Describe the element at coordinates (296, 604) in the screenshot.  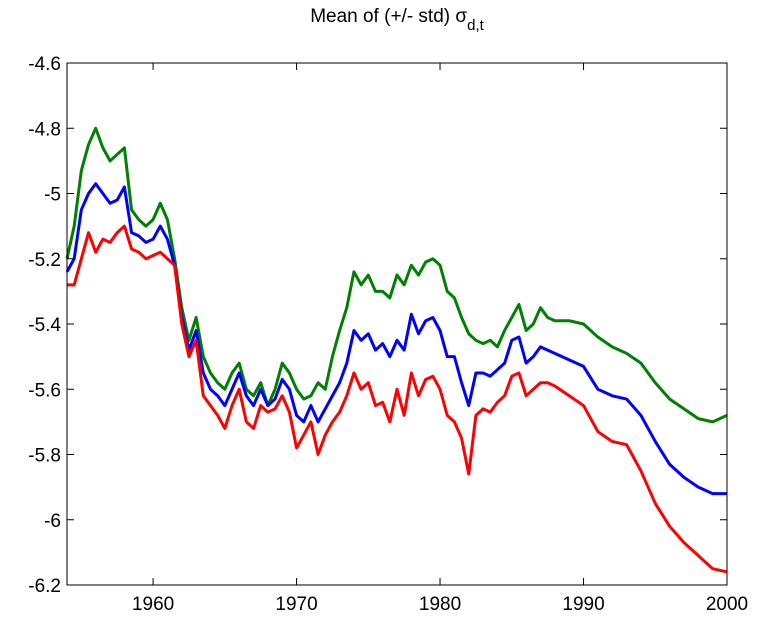
I see `x-tick-label: 1970` at that location.